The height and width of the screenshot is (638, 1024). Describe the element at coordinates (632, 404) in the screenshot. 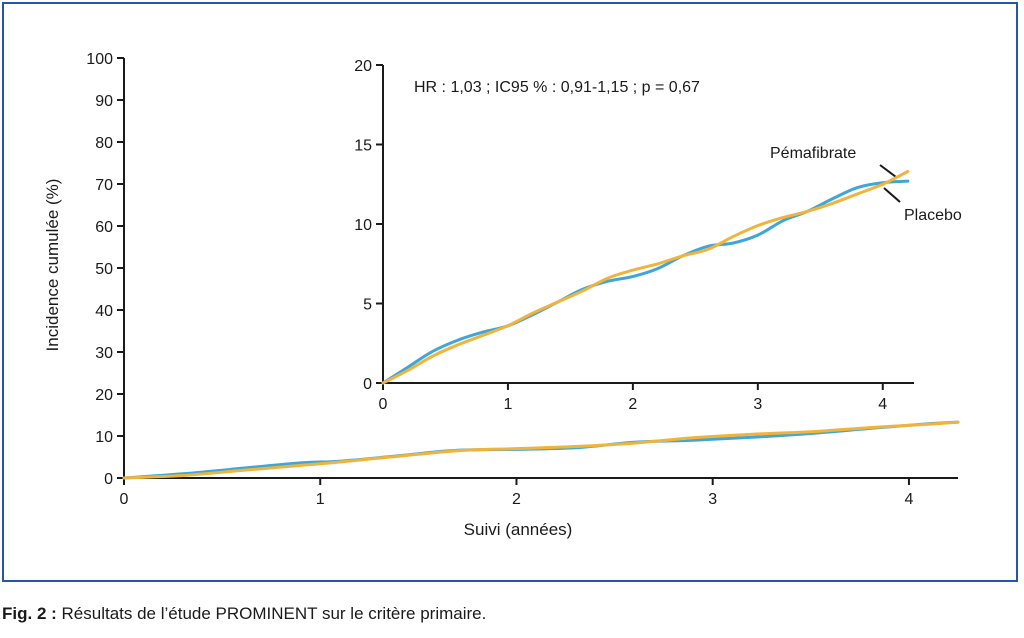

I see `inset-x-tick-label: 2` at that location.